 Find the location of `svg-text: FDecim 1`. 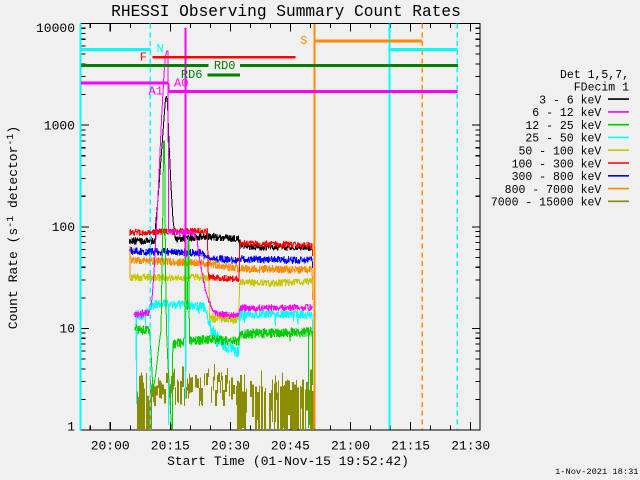

svg-text: FDecim 1 is located at coordinates (601, 88).